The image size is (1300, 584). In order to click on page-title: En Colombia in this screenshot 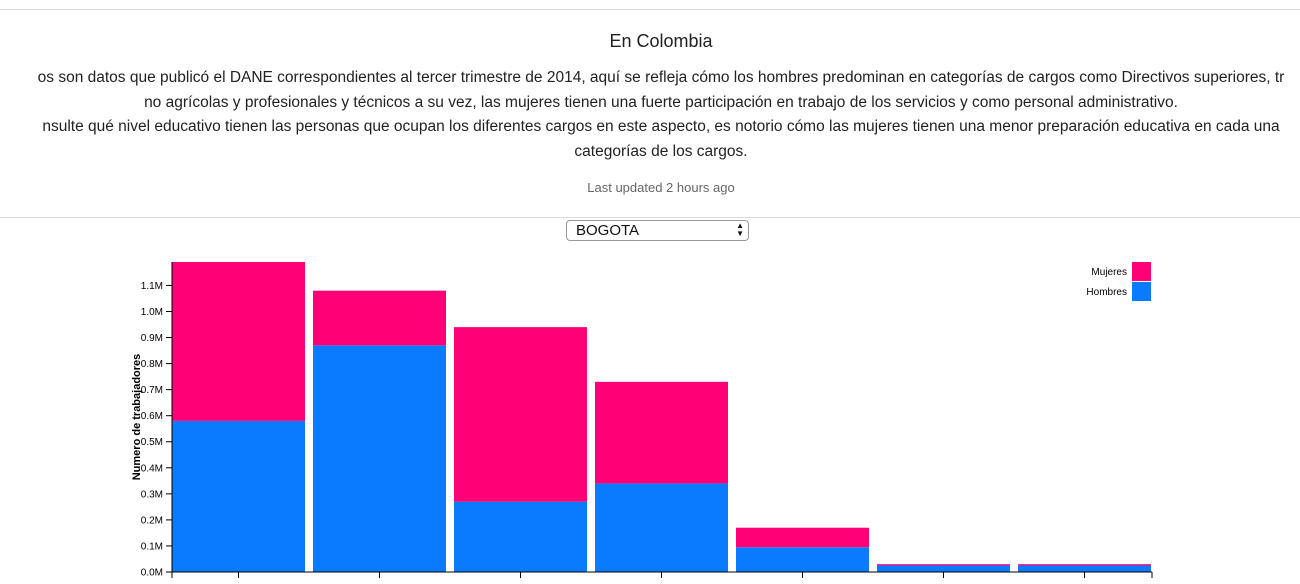, I will do `click(661, 41)`.